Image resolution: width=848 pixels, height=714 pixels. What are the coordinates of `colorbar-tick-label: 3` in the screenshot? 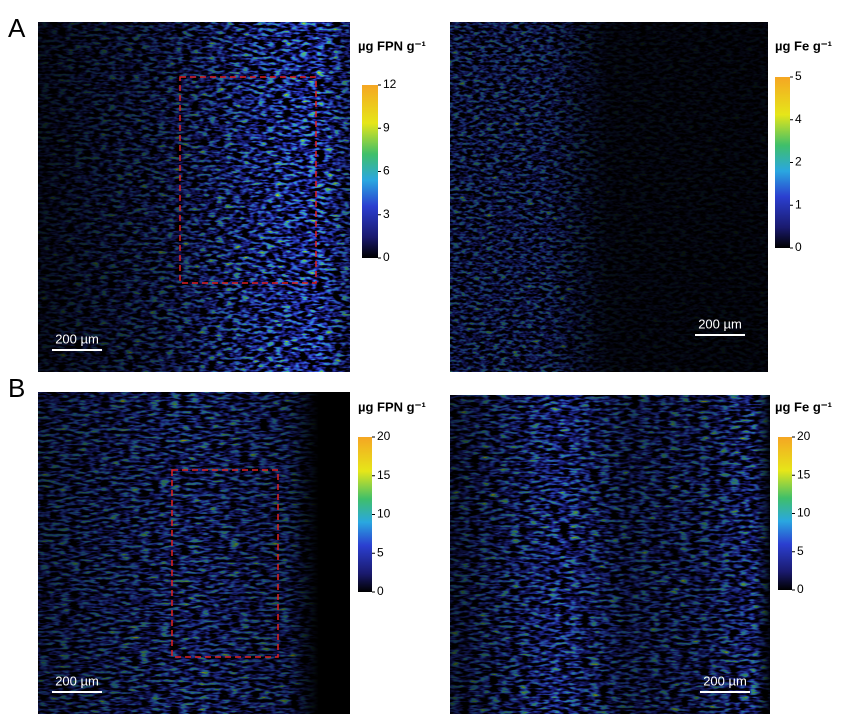 It's located at (386, 214).